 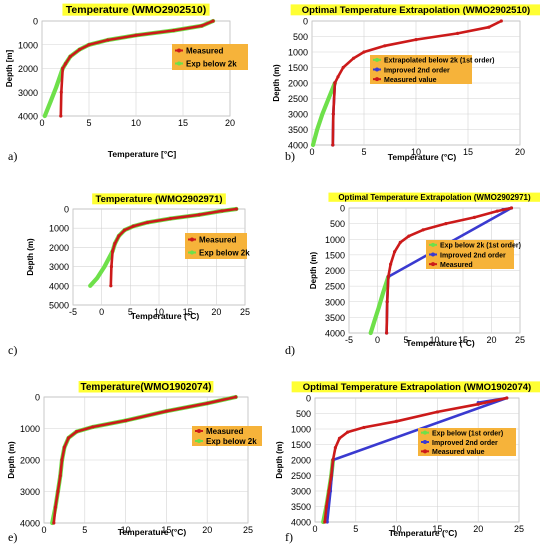 What do you see at coordinates (303, 414) in the screenshot?
I see `y-tick-label: 500` at bounding box center [303, 414].